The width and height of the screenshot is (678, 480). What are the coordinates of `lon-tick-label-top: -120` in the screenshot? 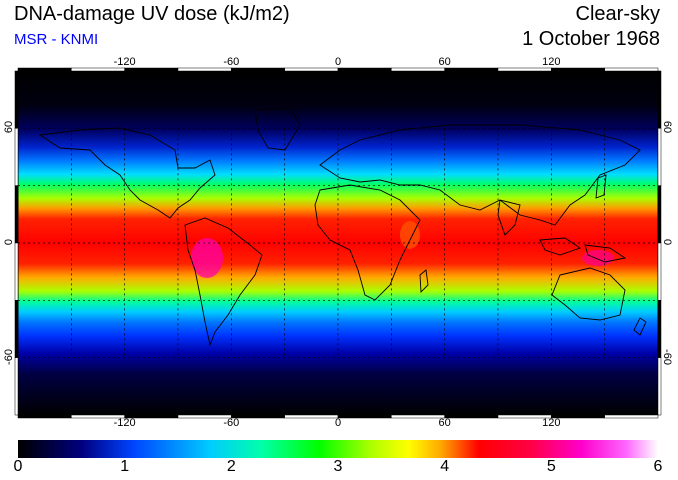 It's located at (124, 62).